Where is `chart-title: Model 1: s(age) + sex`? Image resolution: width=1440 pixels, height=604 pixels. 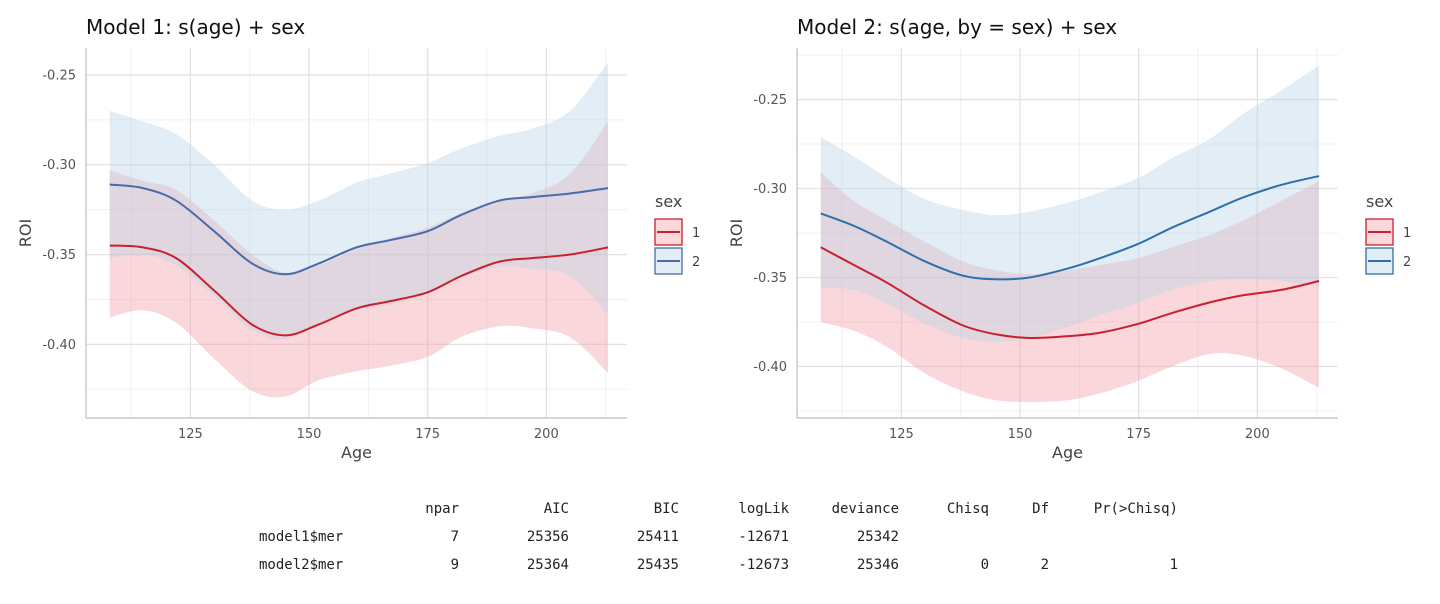 chart-title: Model 1: s(age) + sex is located at coordinates (195, 27).